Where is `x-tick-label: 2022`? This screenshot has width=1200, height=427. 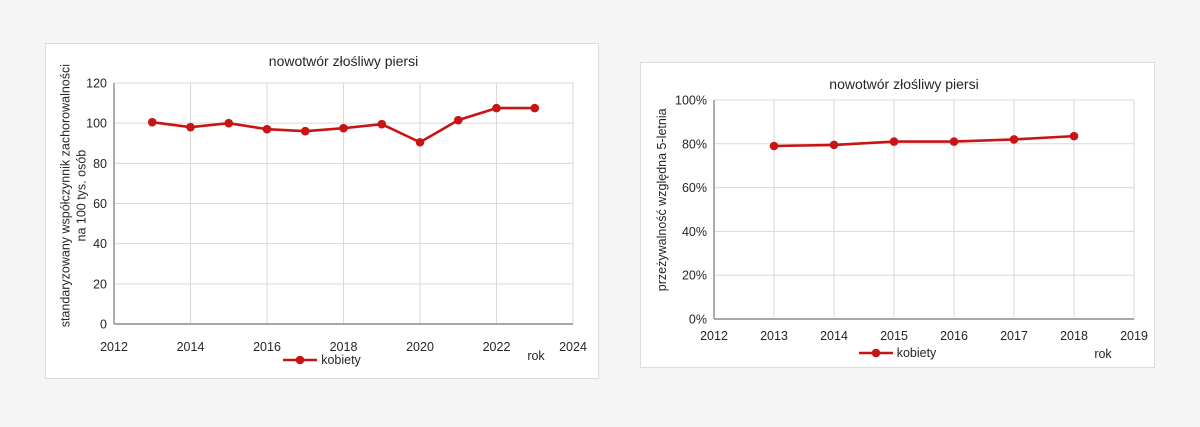
x-tick-label: 2022 is located at coordinates (497, 347).